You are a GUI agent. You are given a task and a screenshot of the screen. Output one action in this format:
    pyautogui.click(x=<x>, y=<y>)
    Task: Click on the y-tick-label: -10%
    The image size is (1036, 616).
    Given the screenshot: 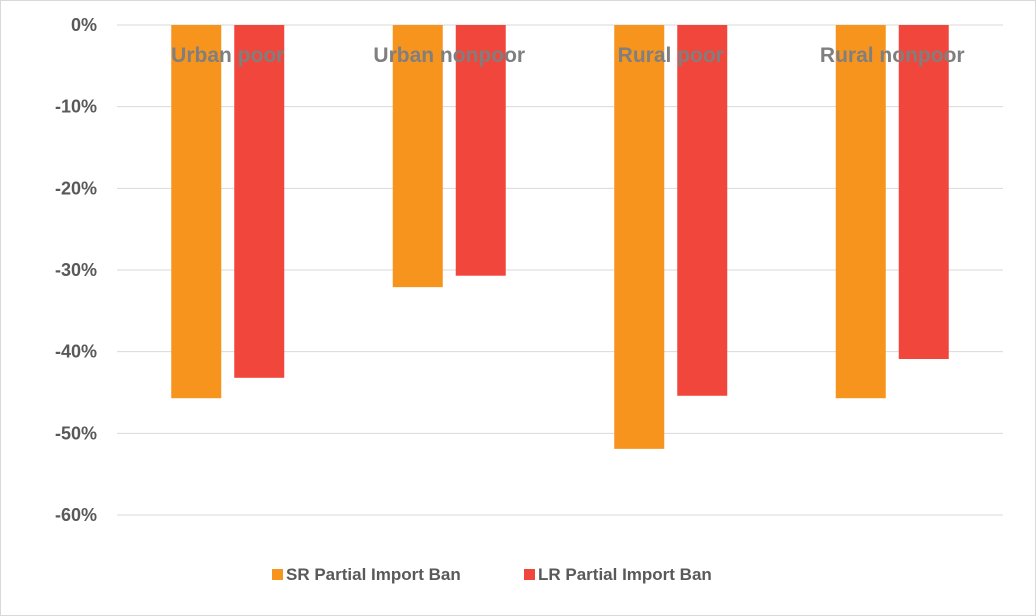 What is the action you would take?
    pyautogui.click(x=76, y=107)
    